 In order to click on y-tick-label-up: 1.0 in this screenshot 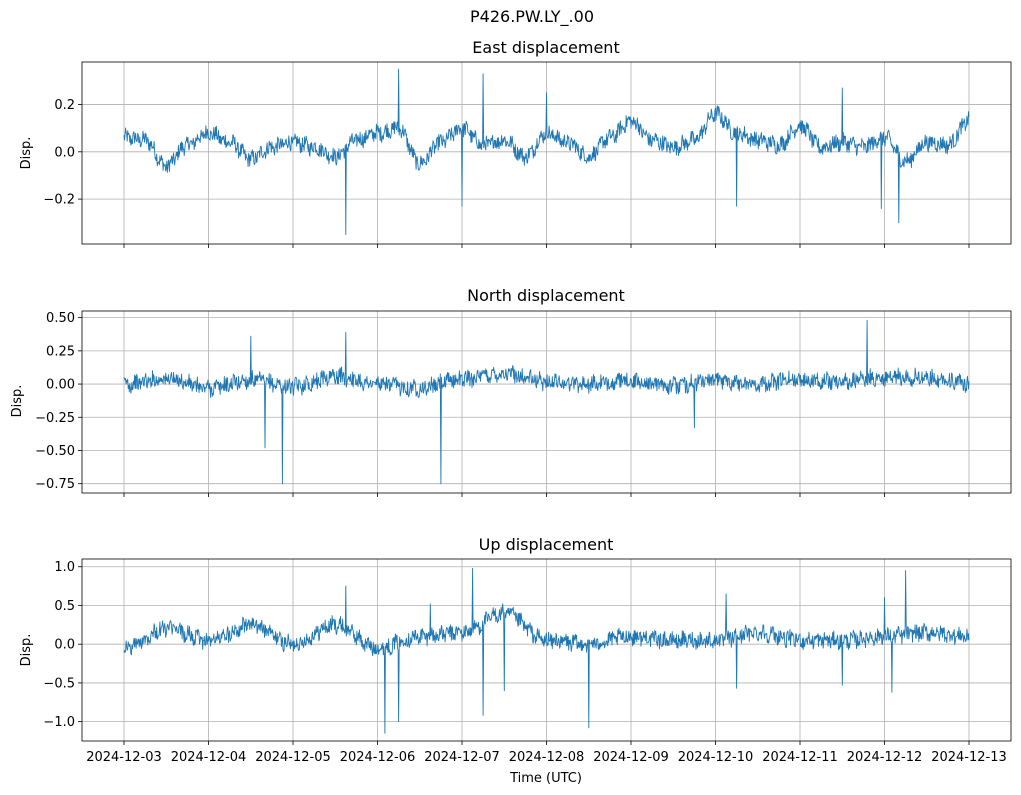, I will do `click(64, 567)`.